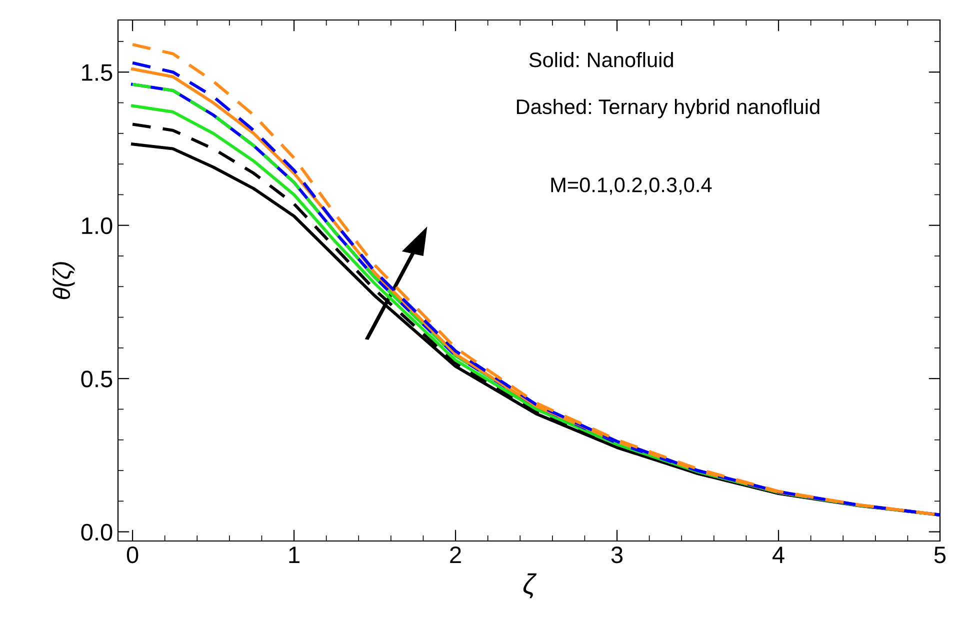 This screenshot has height=637, width=957. Describe the element at coordinates (601, 60) in the screenshot. I see `annotation: Solid: Nanofluid` at that location.